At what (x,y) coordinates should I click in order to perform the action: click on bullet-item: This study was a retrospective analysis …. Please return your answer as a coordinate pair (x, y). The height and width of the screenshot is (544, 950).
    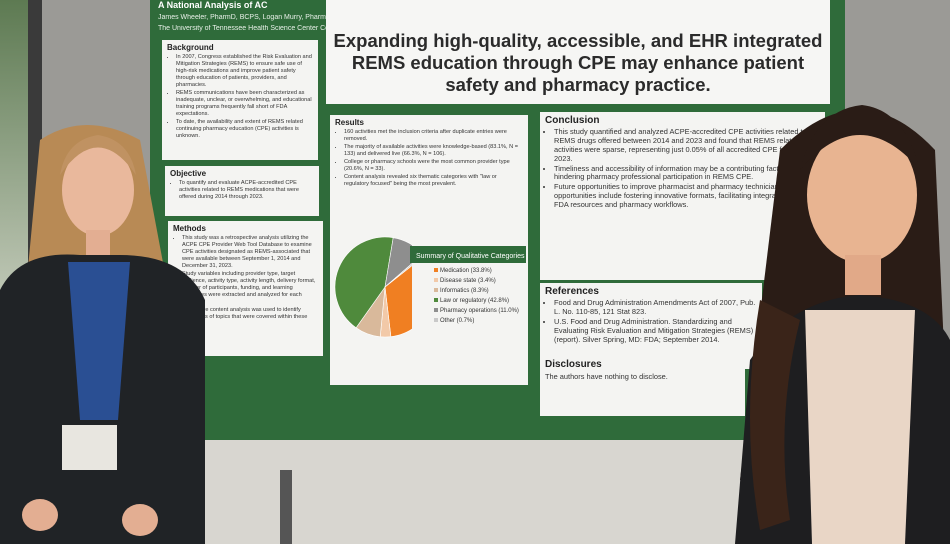
    Looking at the image, I should click on (250, 252).